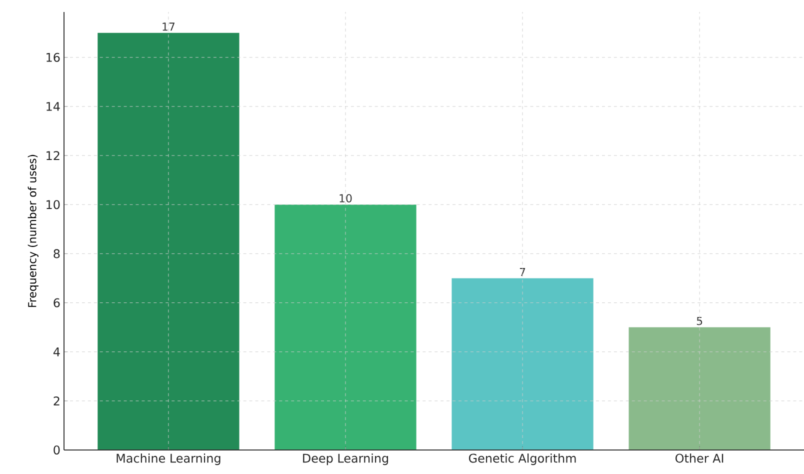 Image resolution: width=804 pixels, height=474 pixels. I want to click on y-tick-label: 2, so click(57, 401).